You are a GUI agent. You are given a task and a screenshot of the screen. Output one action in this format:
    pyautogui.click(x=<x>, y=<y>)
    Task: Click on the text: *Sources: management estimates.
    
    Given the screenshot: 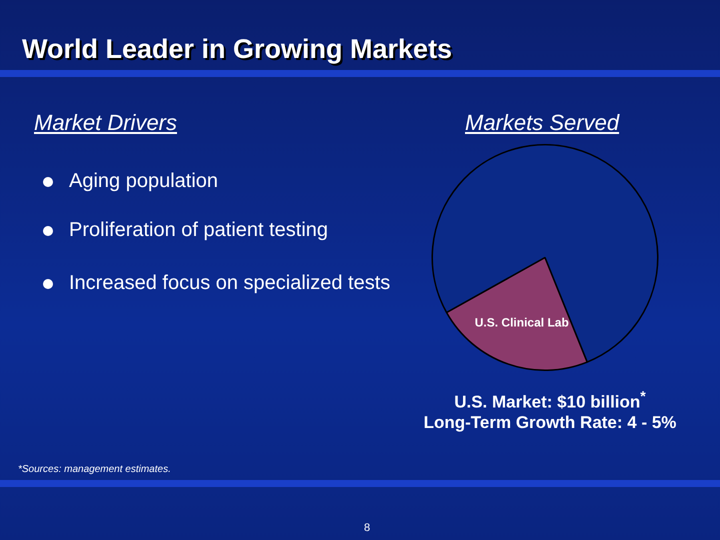 What is the action you would take?
    pyautogui.click(x=94, y=469)
    